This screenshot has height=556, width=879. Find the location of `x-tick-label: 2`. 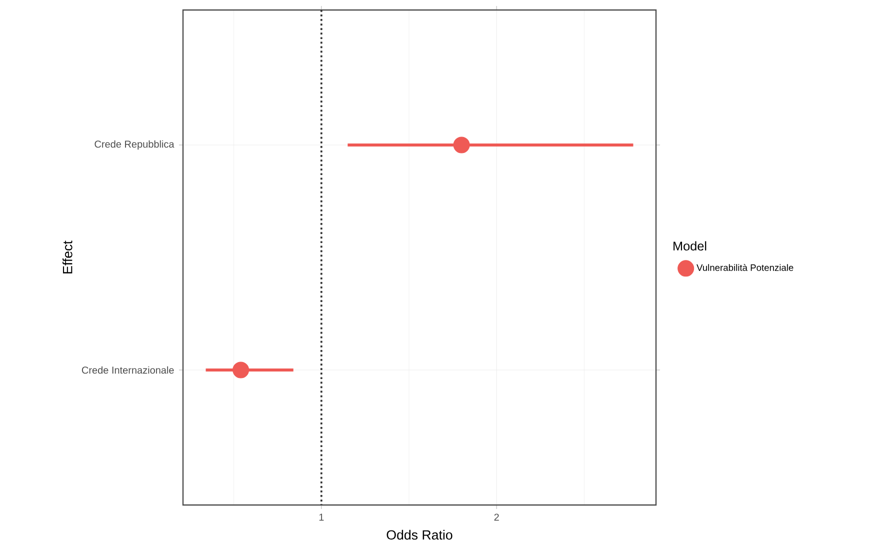

x-tick-label: 2 is located at coordinates (496, 517).